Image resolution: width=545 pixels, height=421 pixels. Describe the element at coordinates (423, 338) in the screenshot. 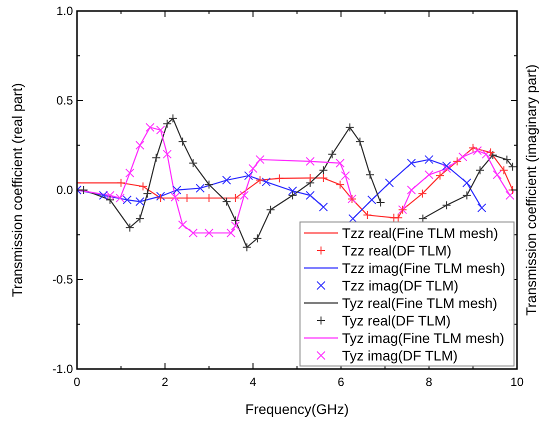

I see `legend-label: Tyz imag(Fine TLM mesh)` at that location.